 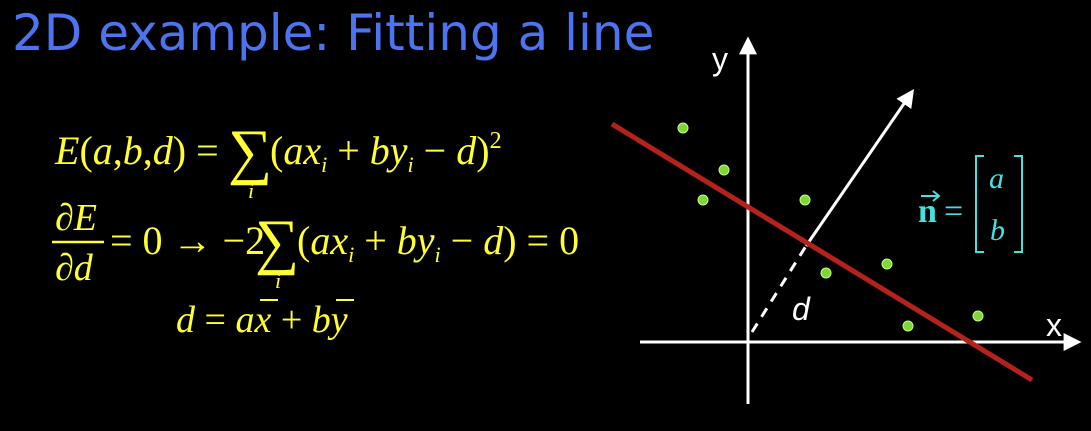 What do you see at coordinates (996, 178) in the screenshot?
I see `normal-a: a` at bounding box center [996, 178].